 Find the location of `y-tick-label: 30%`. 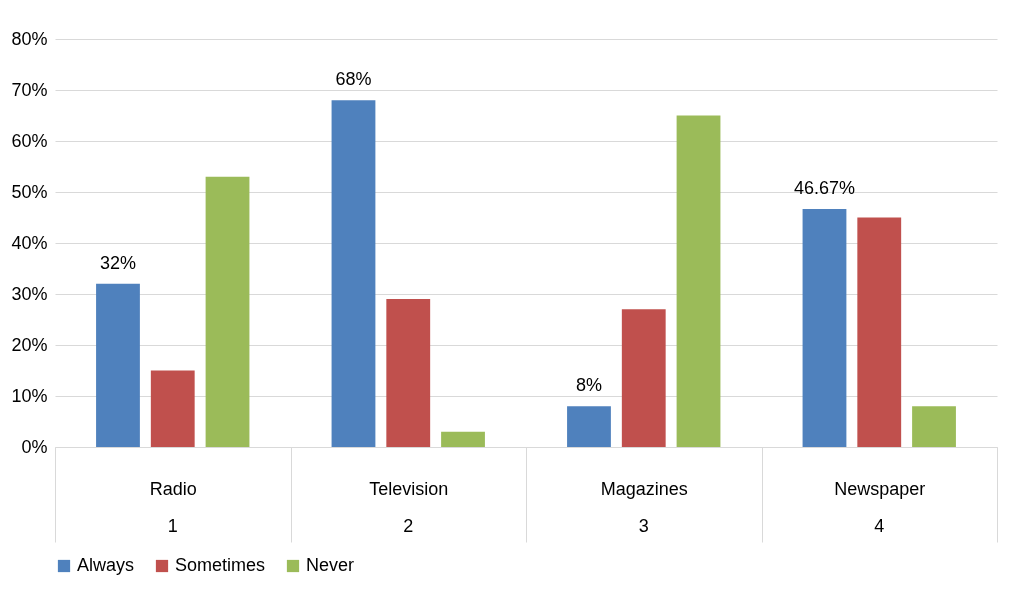

y-tick-label: 30% is located at coordinates (29, 293).